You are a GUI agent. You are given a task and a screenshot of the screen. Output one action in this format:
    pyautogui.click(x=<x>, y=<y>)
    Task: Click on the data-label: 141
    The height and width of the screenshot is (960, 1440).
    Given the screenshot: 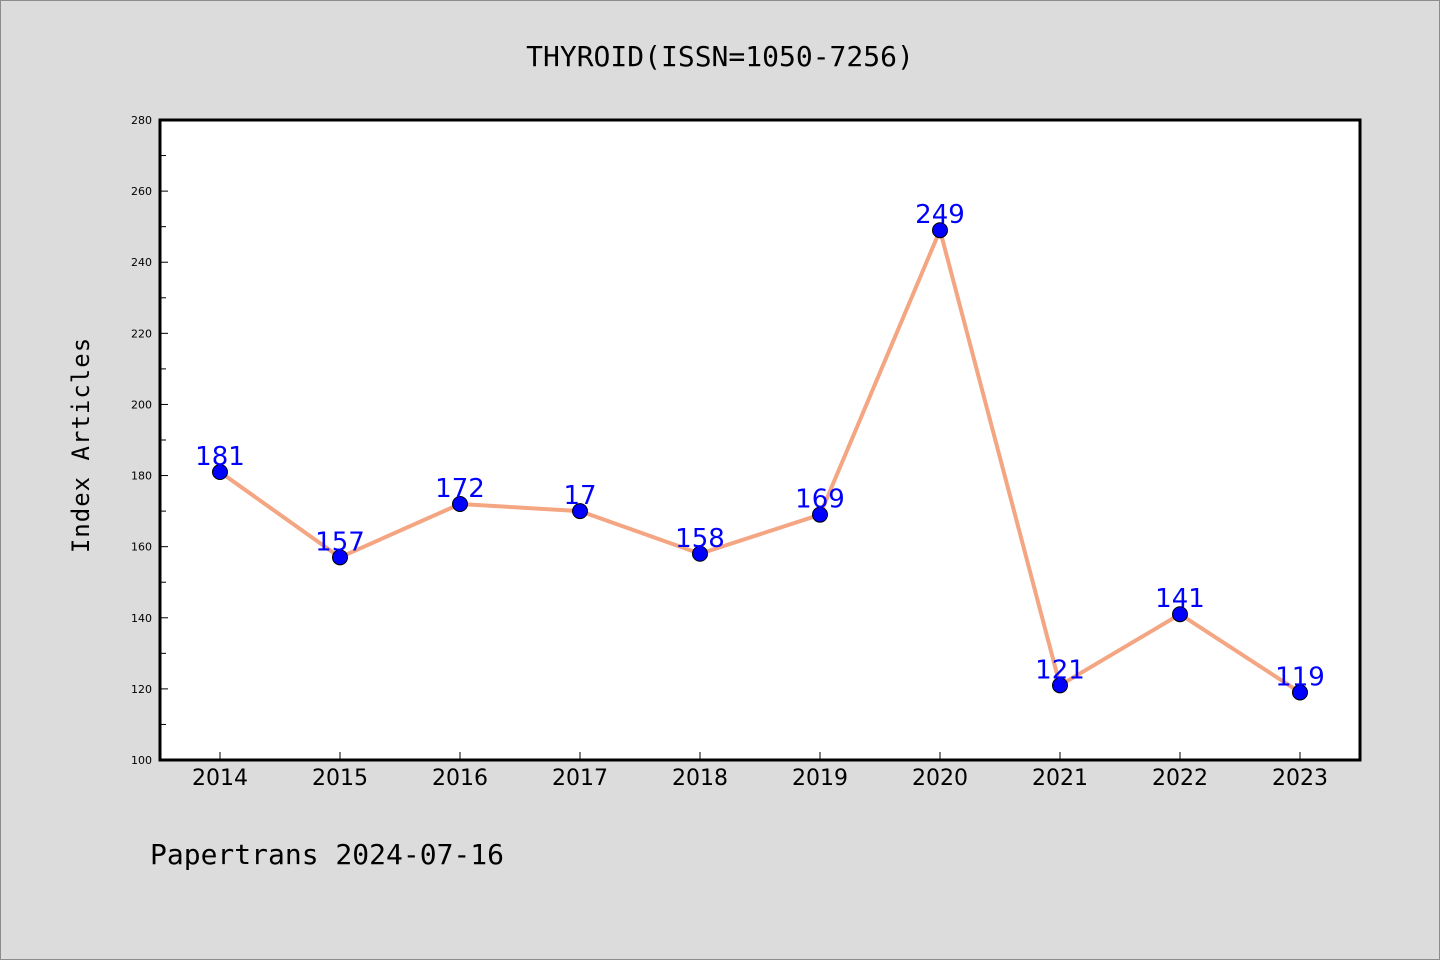 What is the action you would take?
    pyautogui.click(x=1180, y=599)
    